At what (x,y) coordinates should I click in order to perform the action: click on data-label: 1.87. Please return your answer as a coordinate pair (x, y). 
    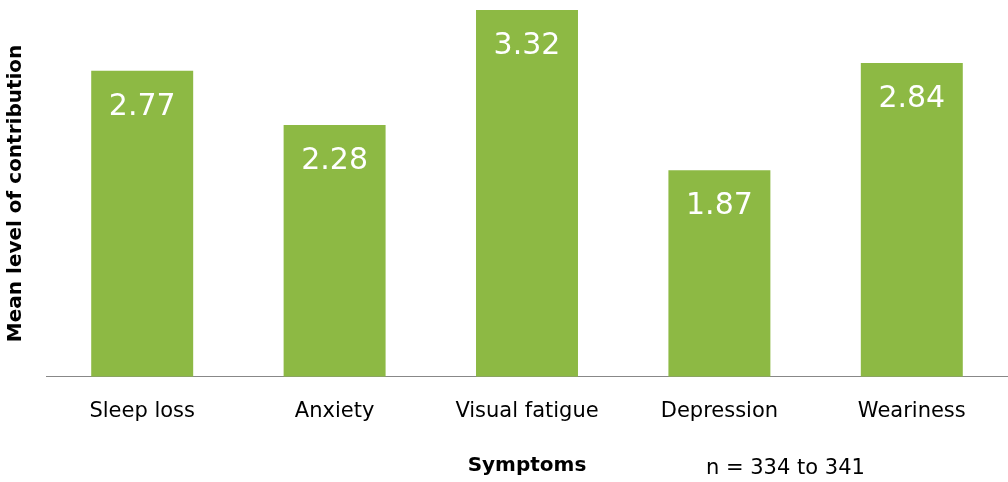
    Looking at the image, I should click on (719, 203).